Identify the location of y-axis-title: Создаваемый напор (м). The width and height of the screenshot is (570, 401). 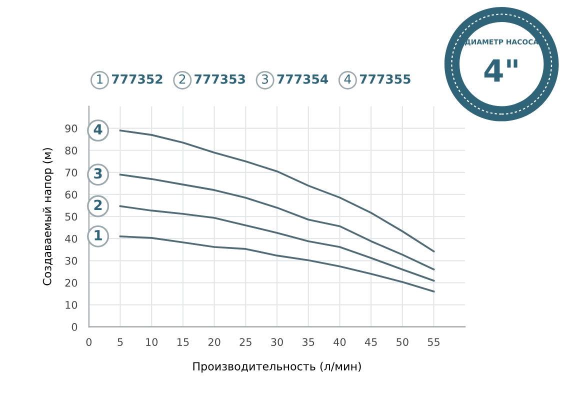
(48, 217).